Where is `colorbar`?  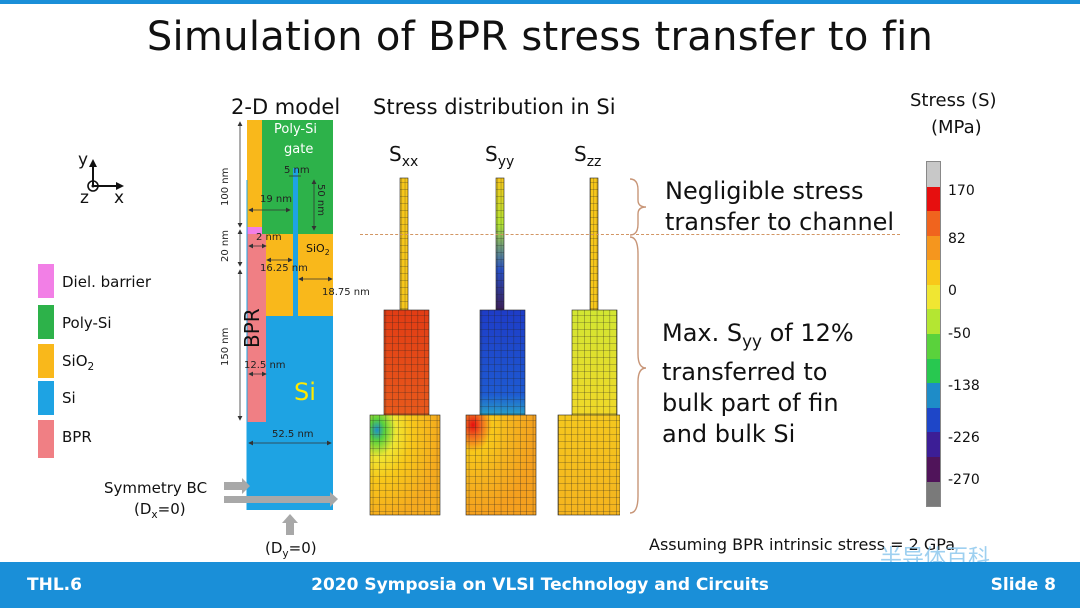
colorbar is located at coordinates (933, 334).